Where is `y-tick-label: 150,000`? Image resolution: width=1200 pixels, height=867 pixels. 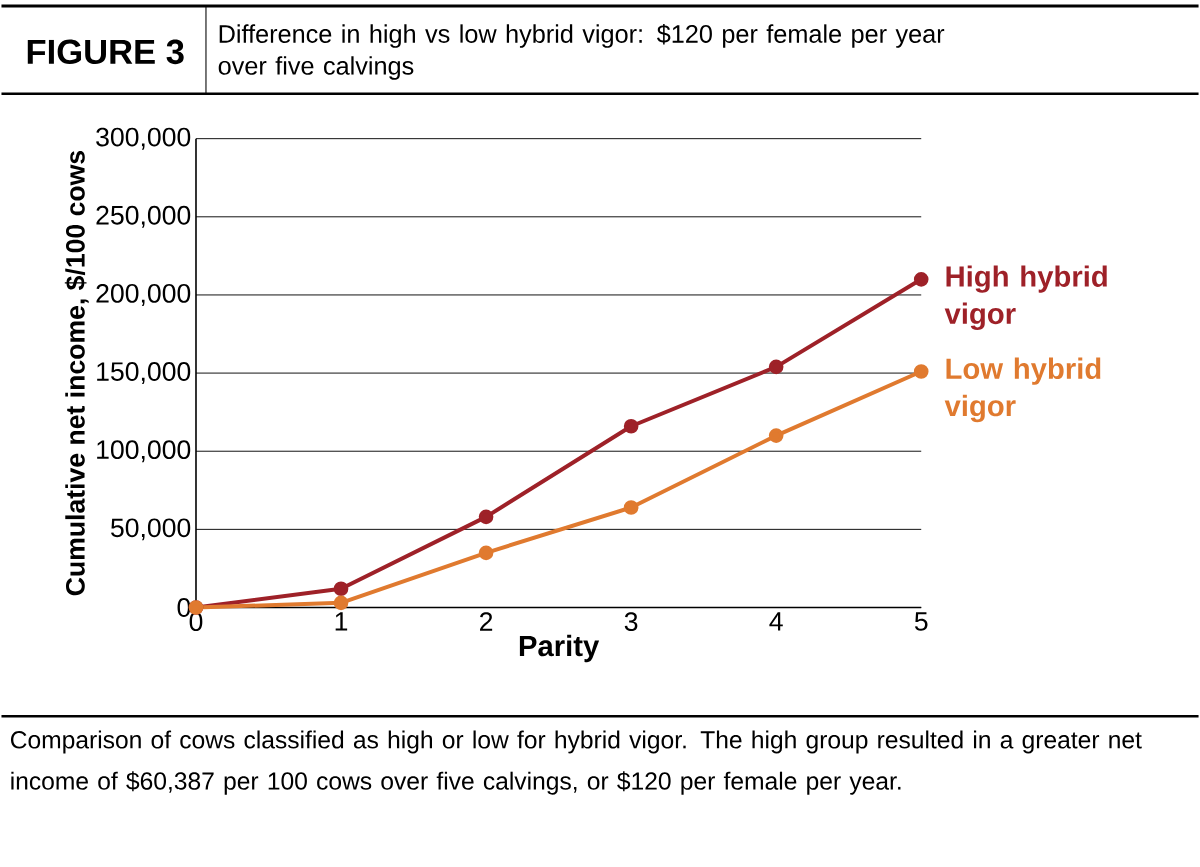
y-tick-label: 150,000 is located at coordinates (144, 373).